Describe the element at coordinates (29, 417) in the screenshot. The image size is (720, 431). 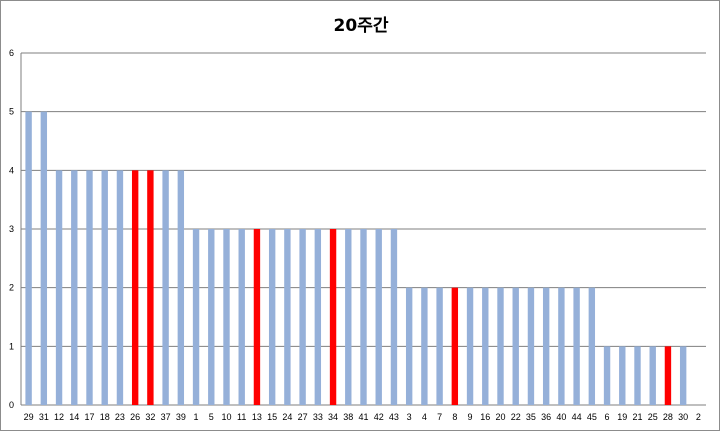
I see `x-tick-label: 29` at that location.